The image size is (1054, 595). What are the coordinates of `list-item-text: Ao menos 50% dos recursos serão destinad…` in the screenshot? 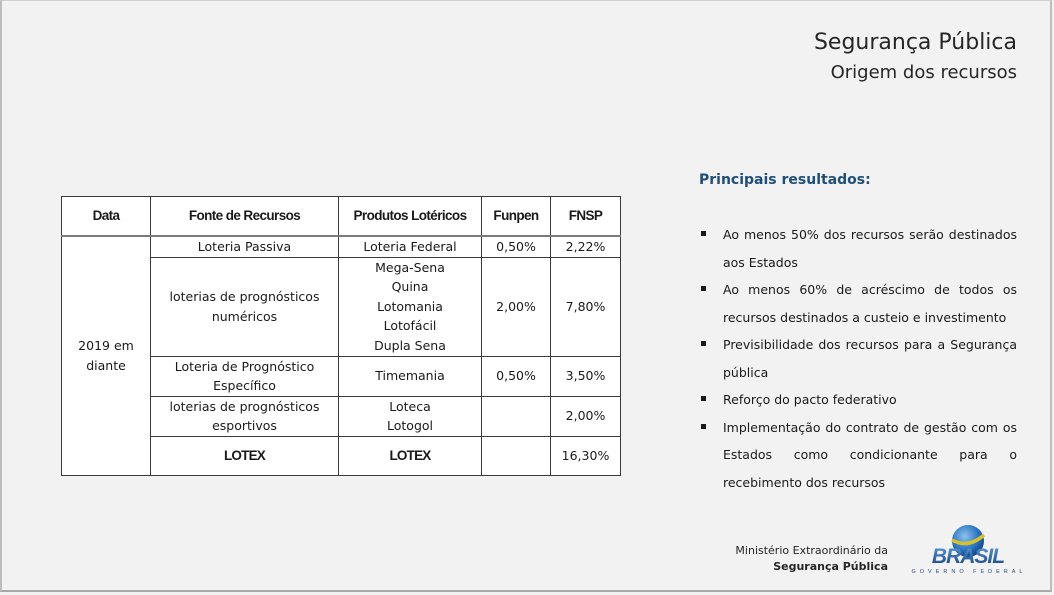 It's located at (870, 248).